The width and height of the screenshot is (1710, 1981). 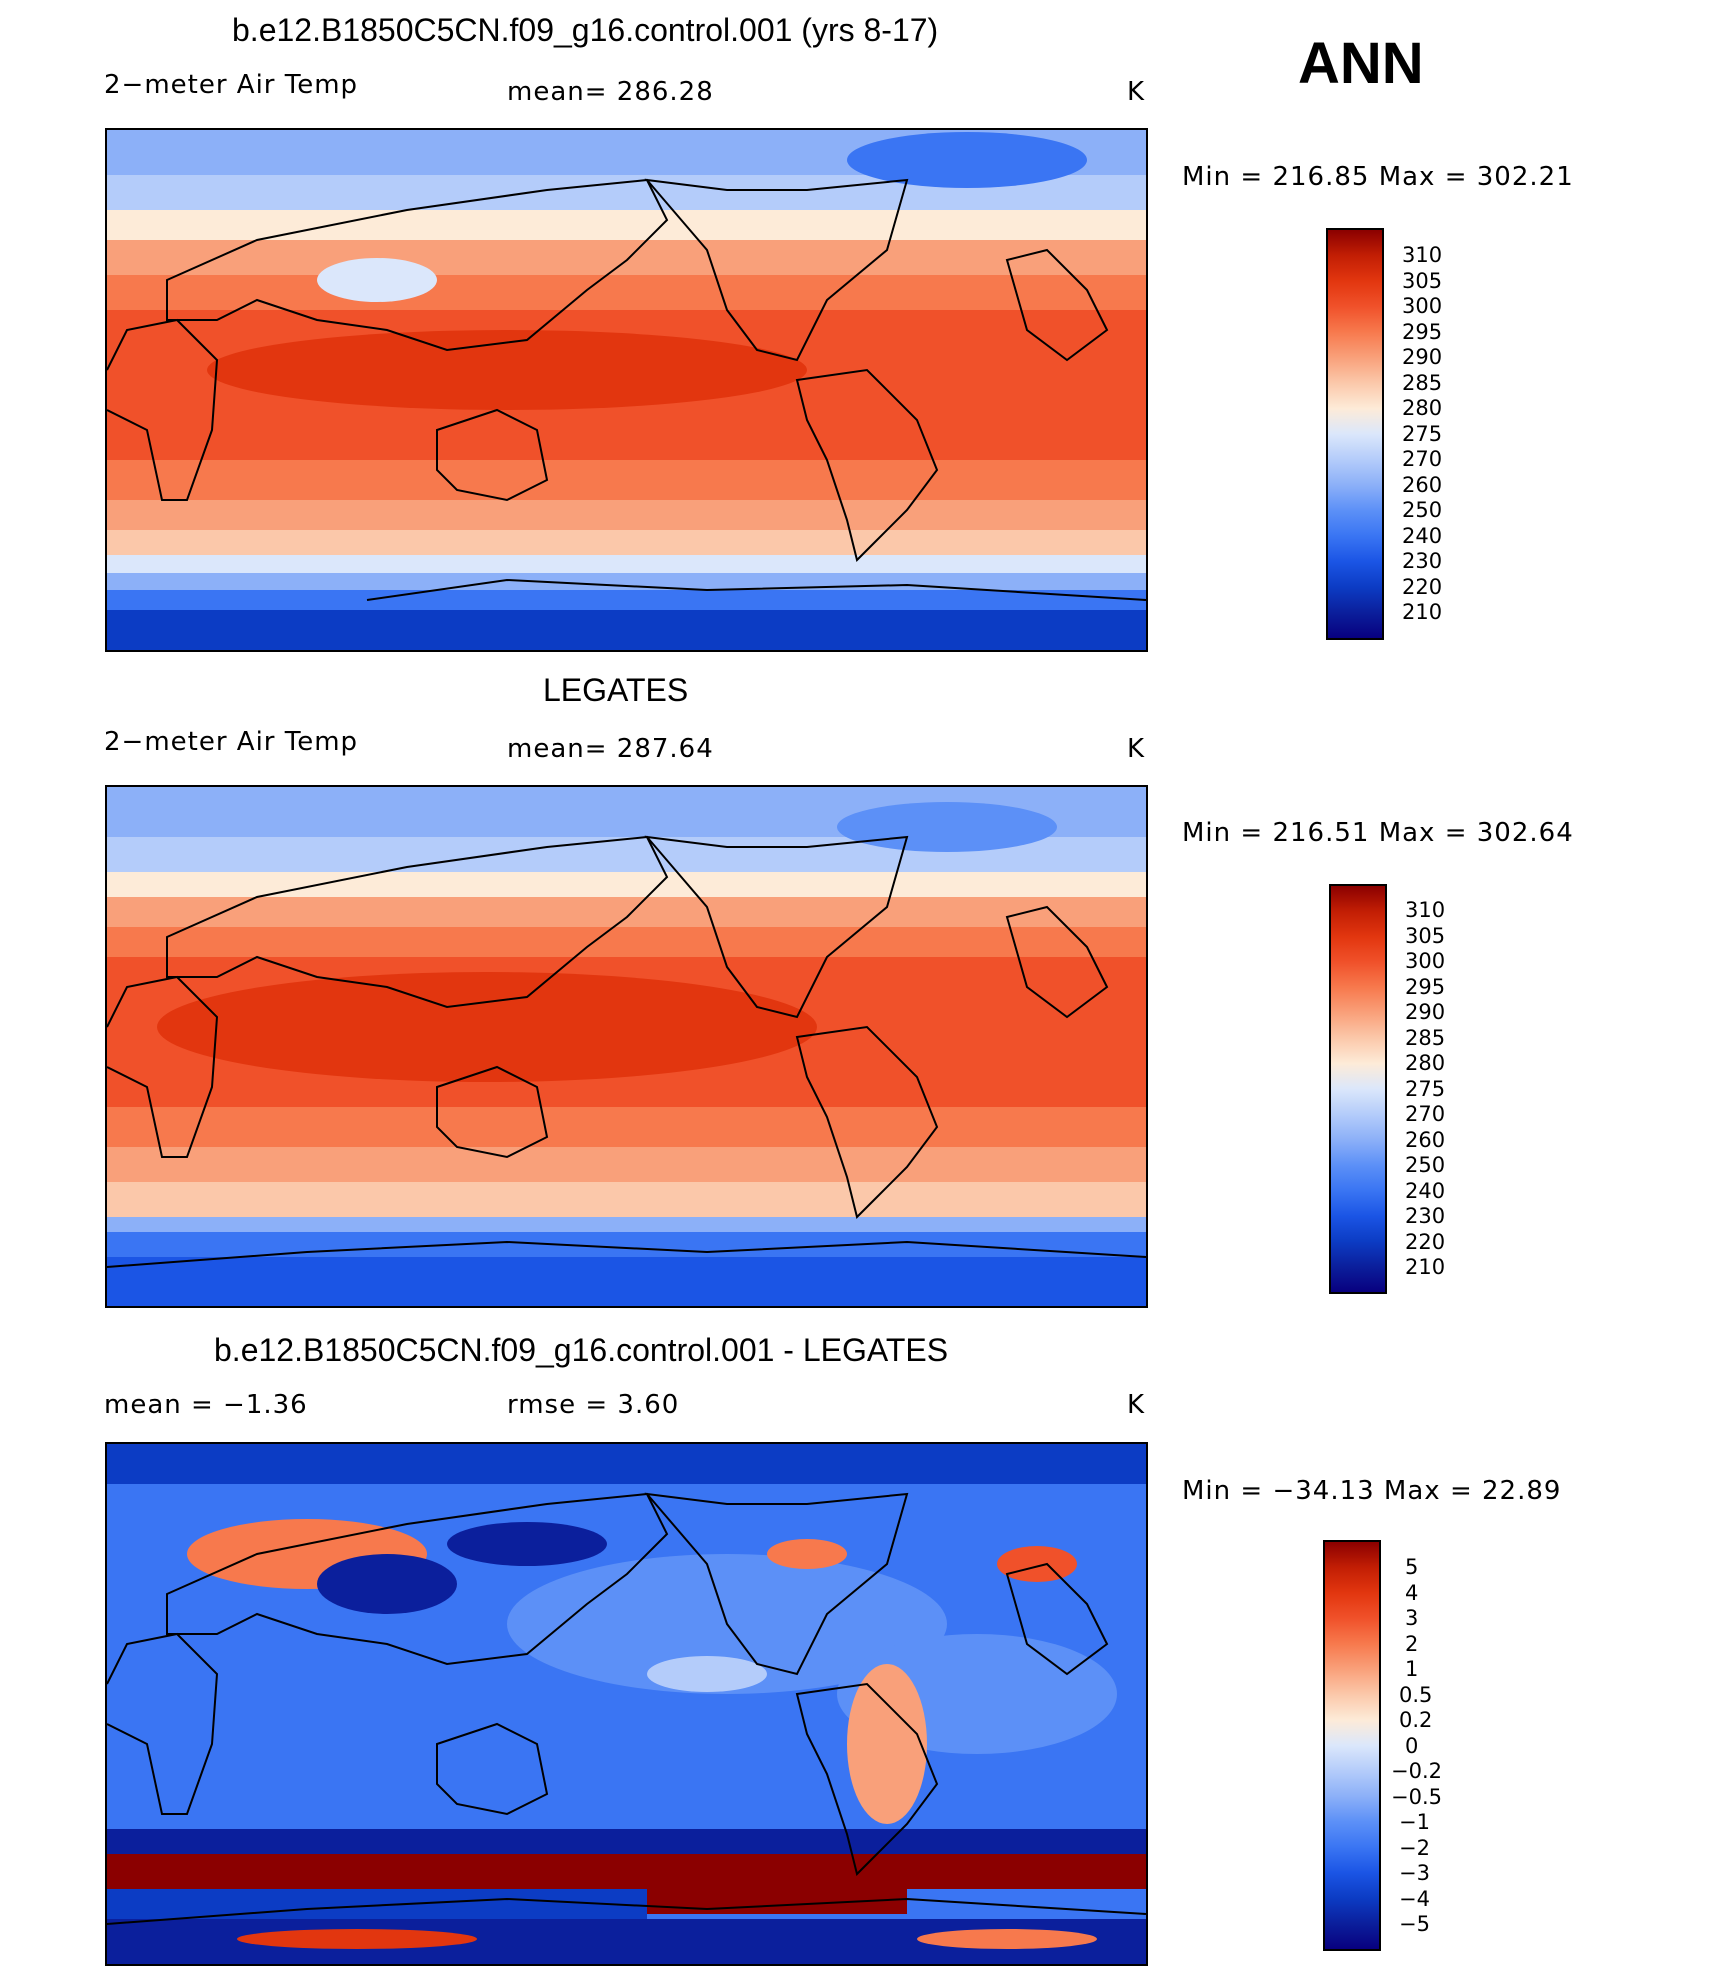 I want to click on colorbar-tick: 5, so click(x=1412, y=1567).